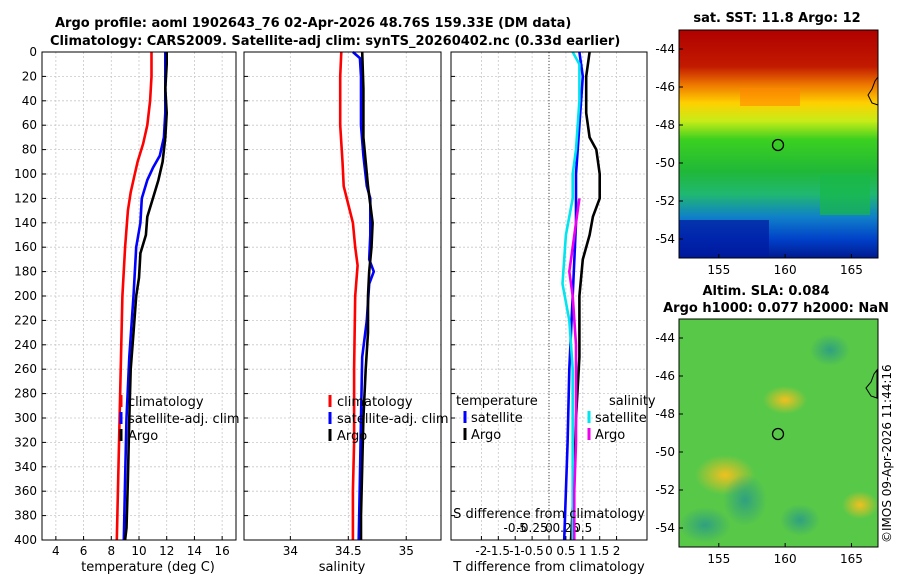 This screenshot has height=580, width=900. What do you see at coordinates (514, 528) in the screenshot?
I see `x2-tick-label: -0.5` at bounding box center [514, 528].